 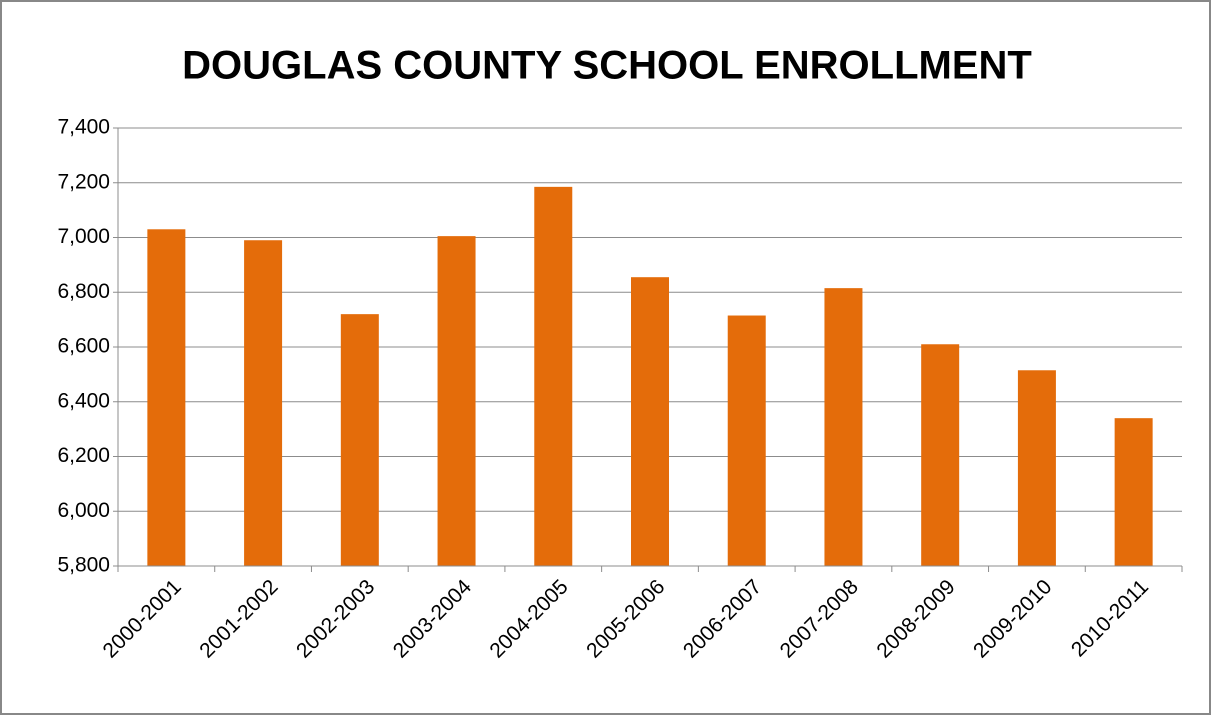 I want to click on y-tick-label: 7,000, so click(x=83, y=236).